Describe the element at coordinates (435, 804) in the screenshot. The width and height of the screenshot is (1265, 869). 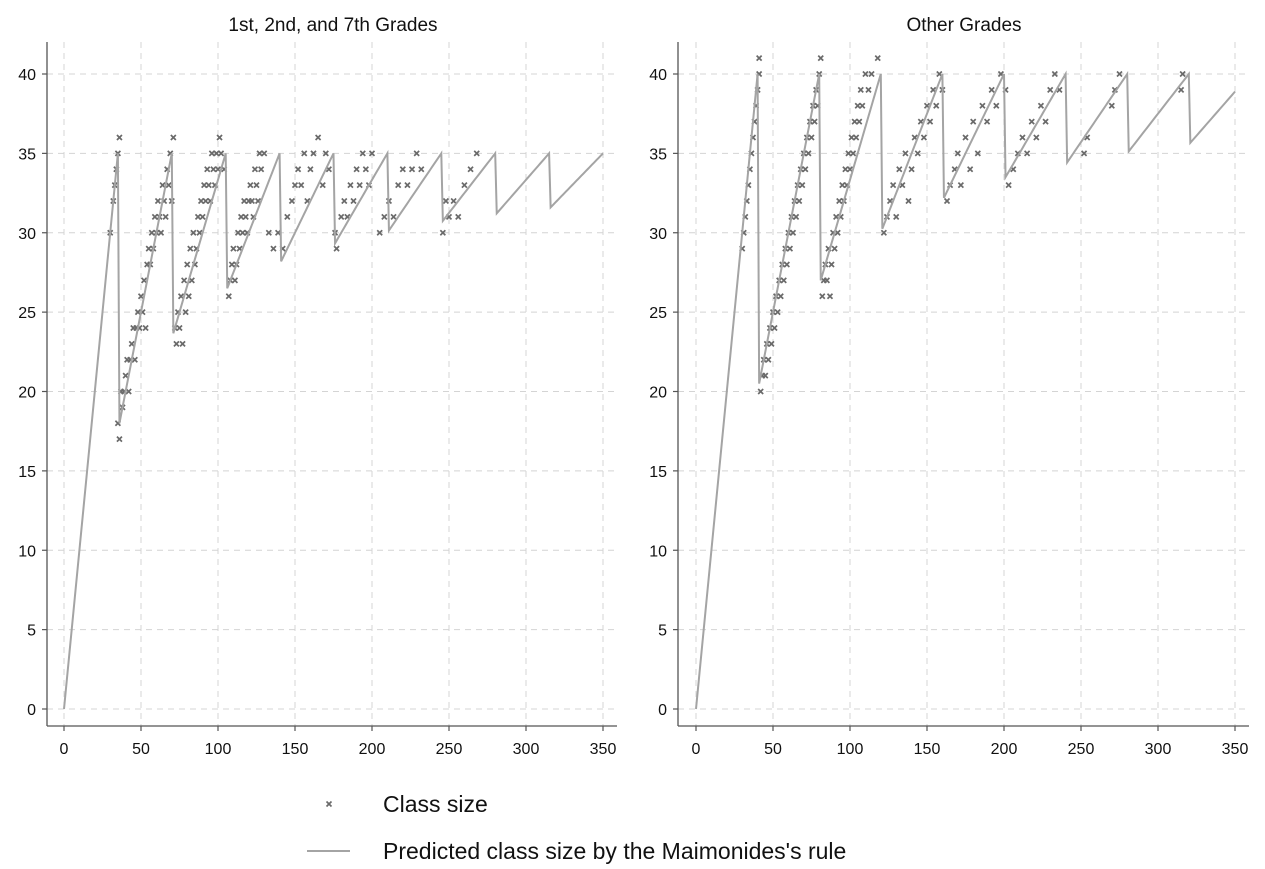
I see `legend-label-class-size: Class size` at that location.